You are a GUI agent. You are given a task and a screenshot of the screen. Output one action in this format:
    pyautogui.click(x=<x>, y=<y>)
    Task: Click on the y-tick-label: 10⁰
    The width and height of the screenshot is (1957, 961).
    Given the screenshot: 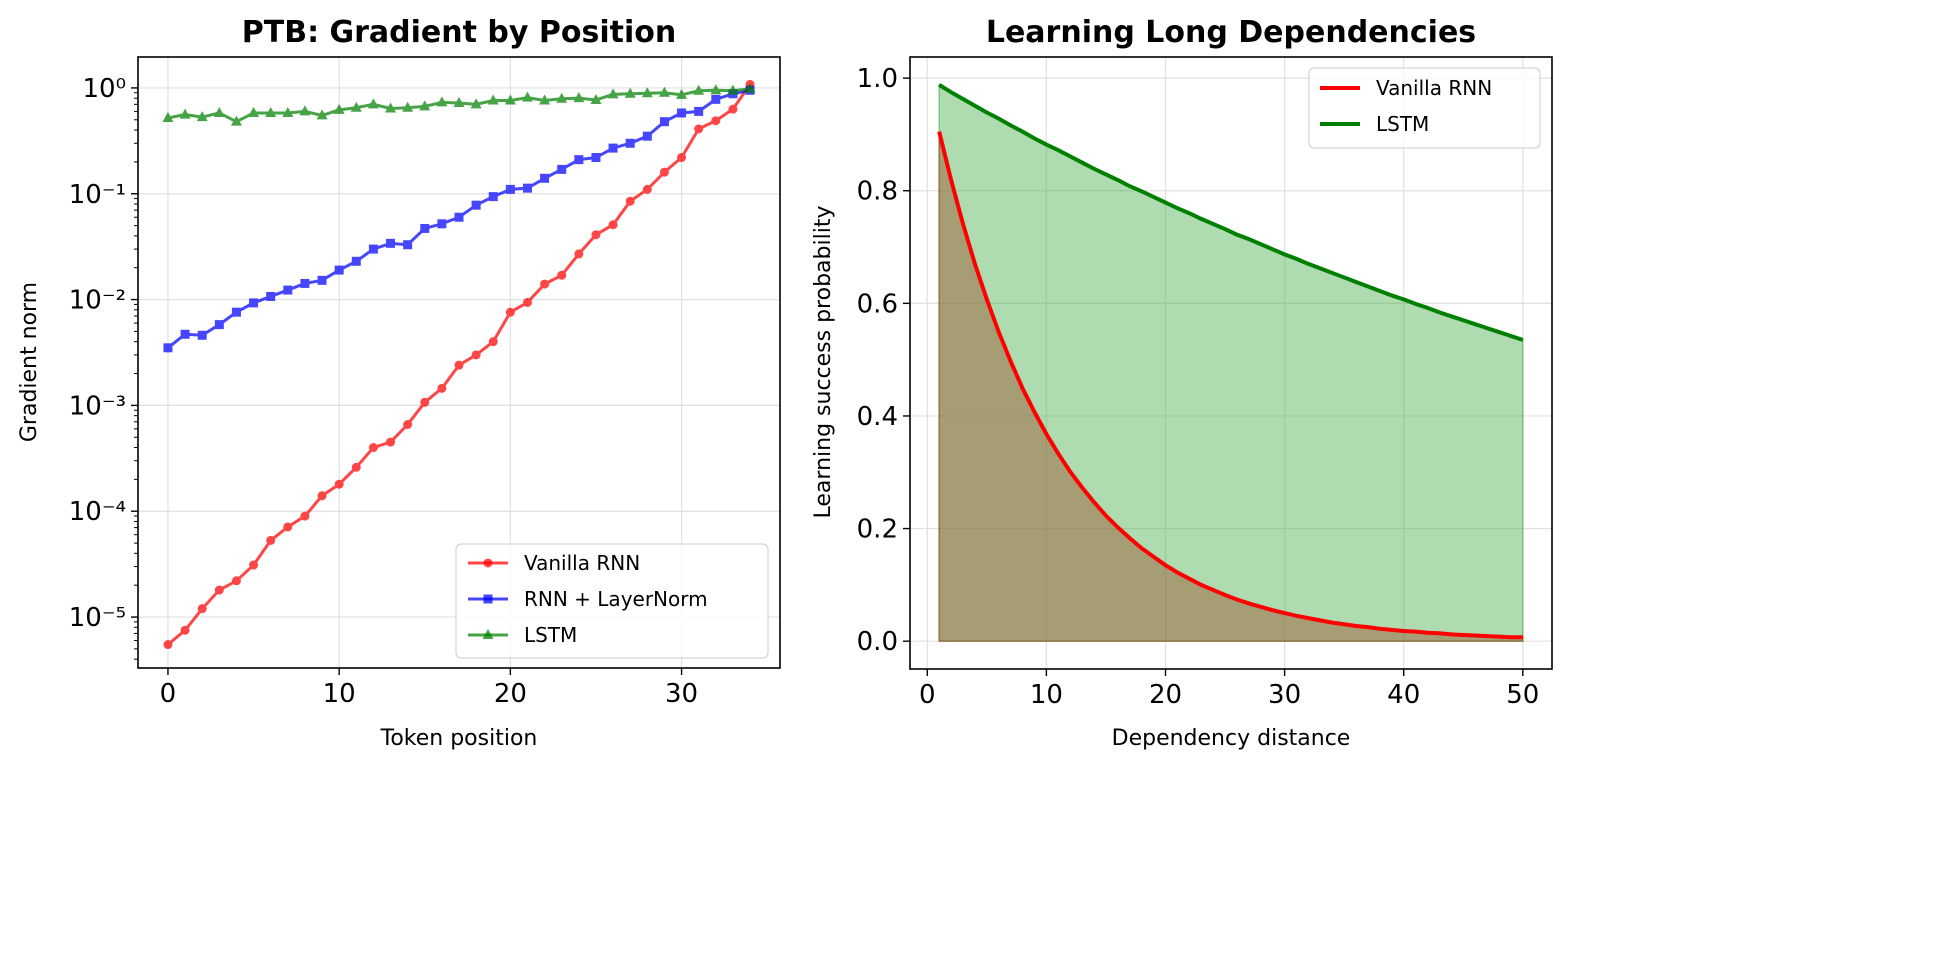 What is the action you would take?
    pyautogui.click(x=104, y=89)
    